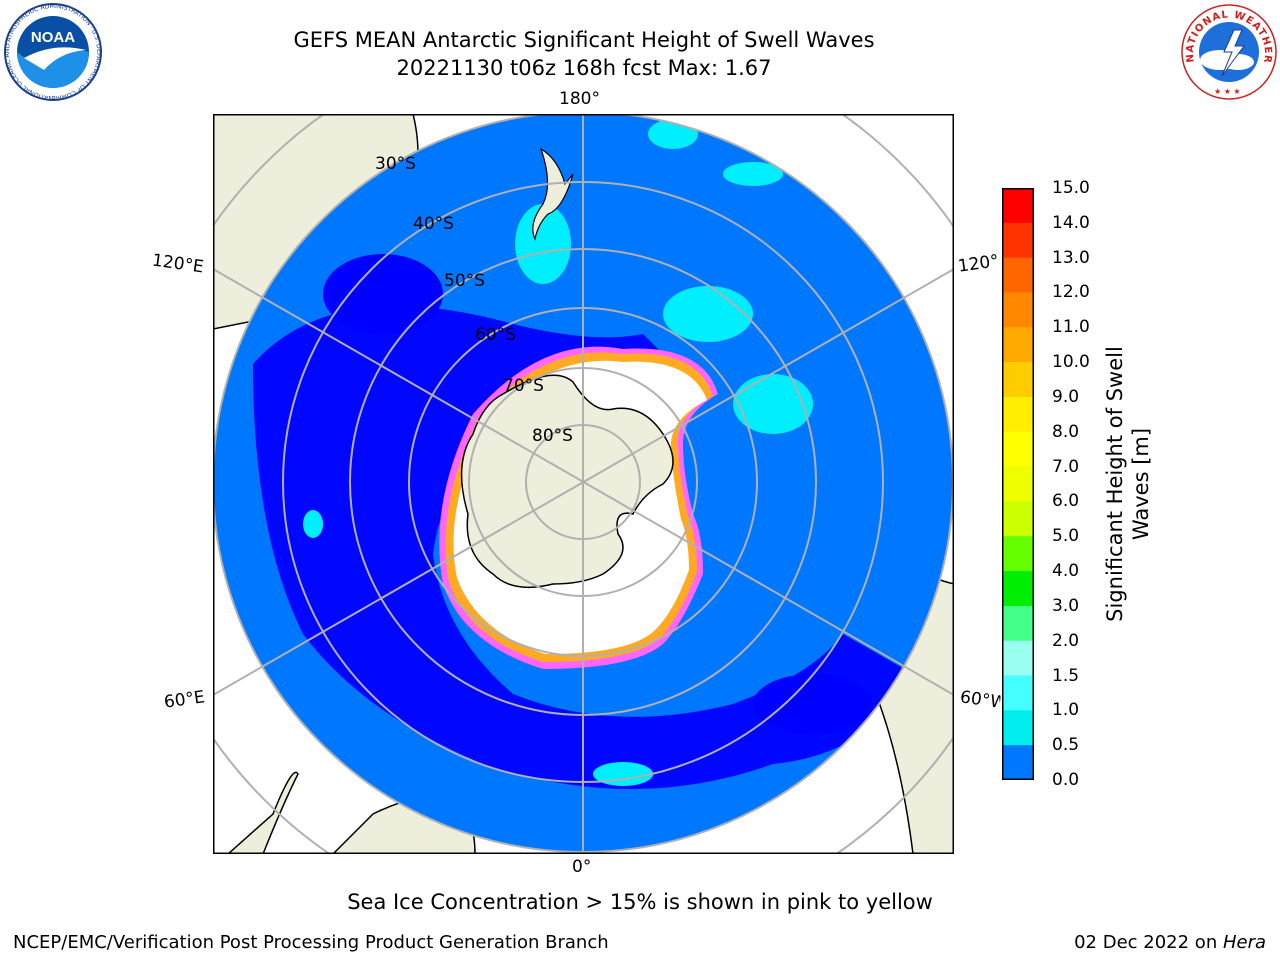 This screenshot has width=1280, height=960. Describe the element at coordinates (1066, 605) in the screenshot. I see `colorbar-tick-label: 3.0` at that location.